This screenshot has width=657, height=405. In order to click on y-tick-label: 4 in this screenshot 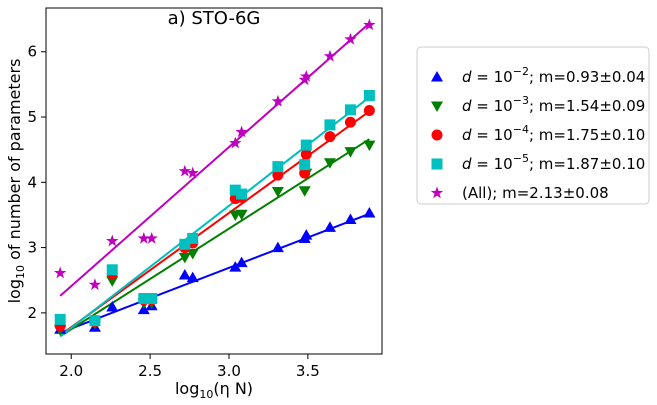, I will do `click(32, 182)`.